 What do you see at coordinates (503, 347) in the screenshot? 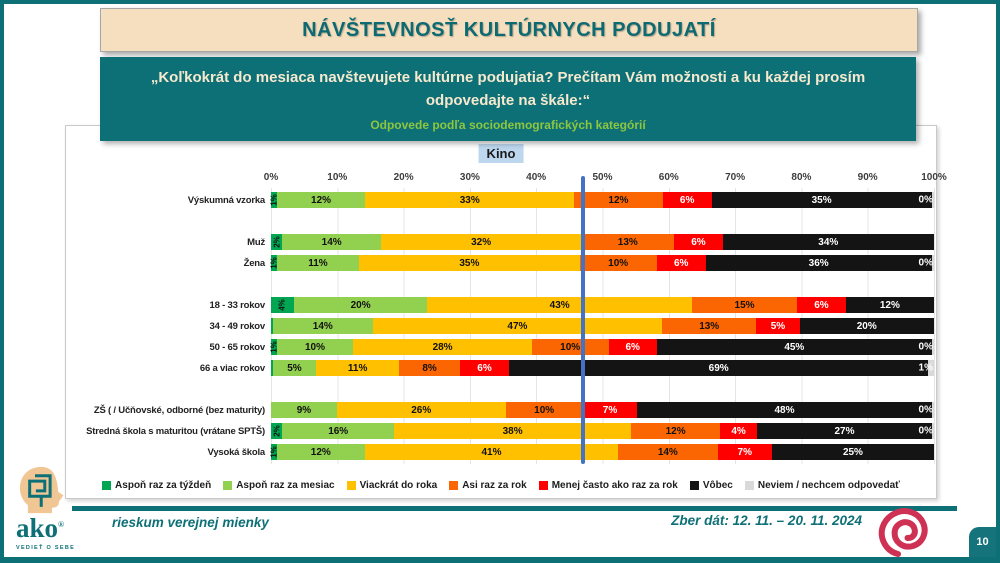
I see `chart-row: 50 - 65 rokov 1% 10% 28% 10% 6% 45% 0%` at bounding box center [503, 347].